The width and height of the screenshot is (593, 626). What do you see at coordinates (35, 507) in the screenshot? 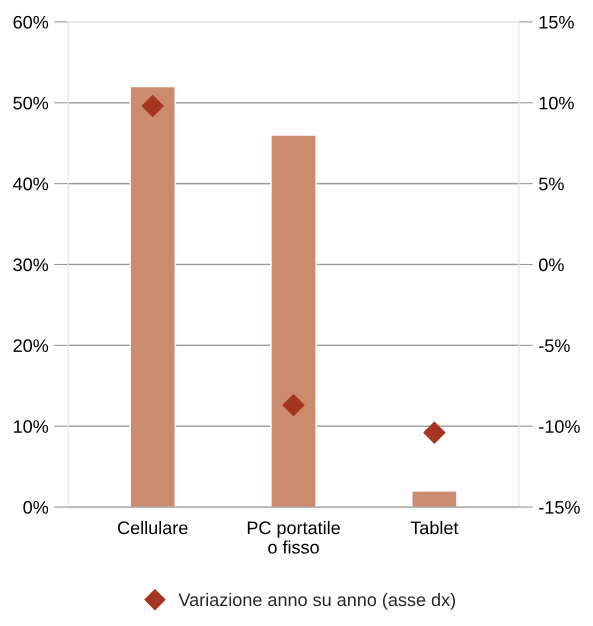
I see `y-tick-label: 0%` at bounding box center [35, 507].